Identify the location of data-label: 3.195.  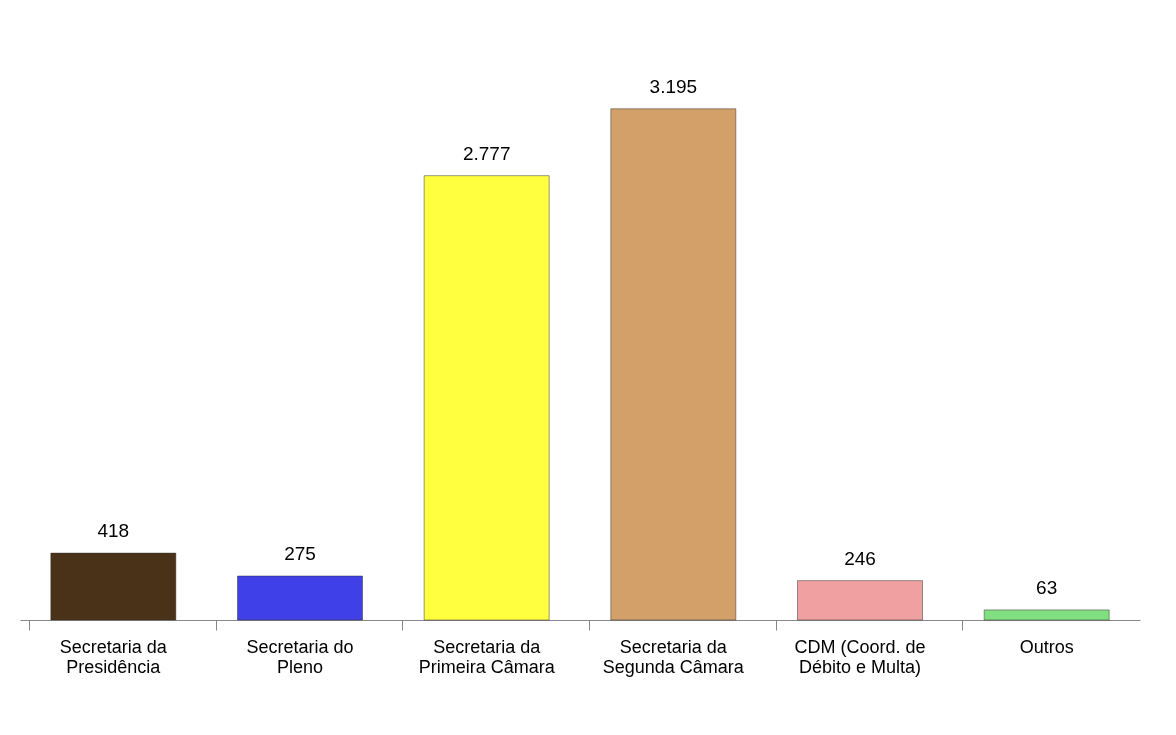
(673, 86).